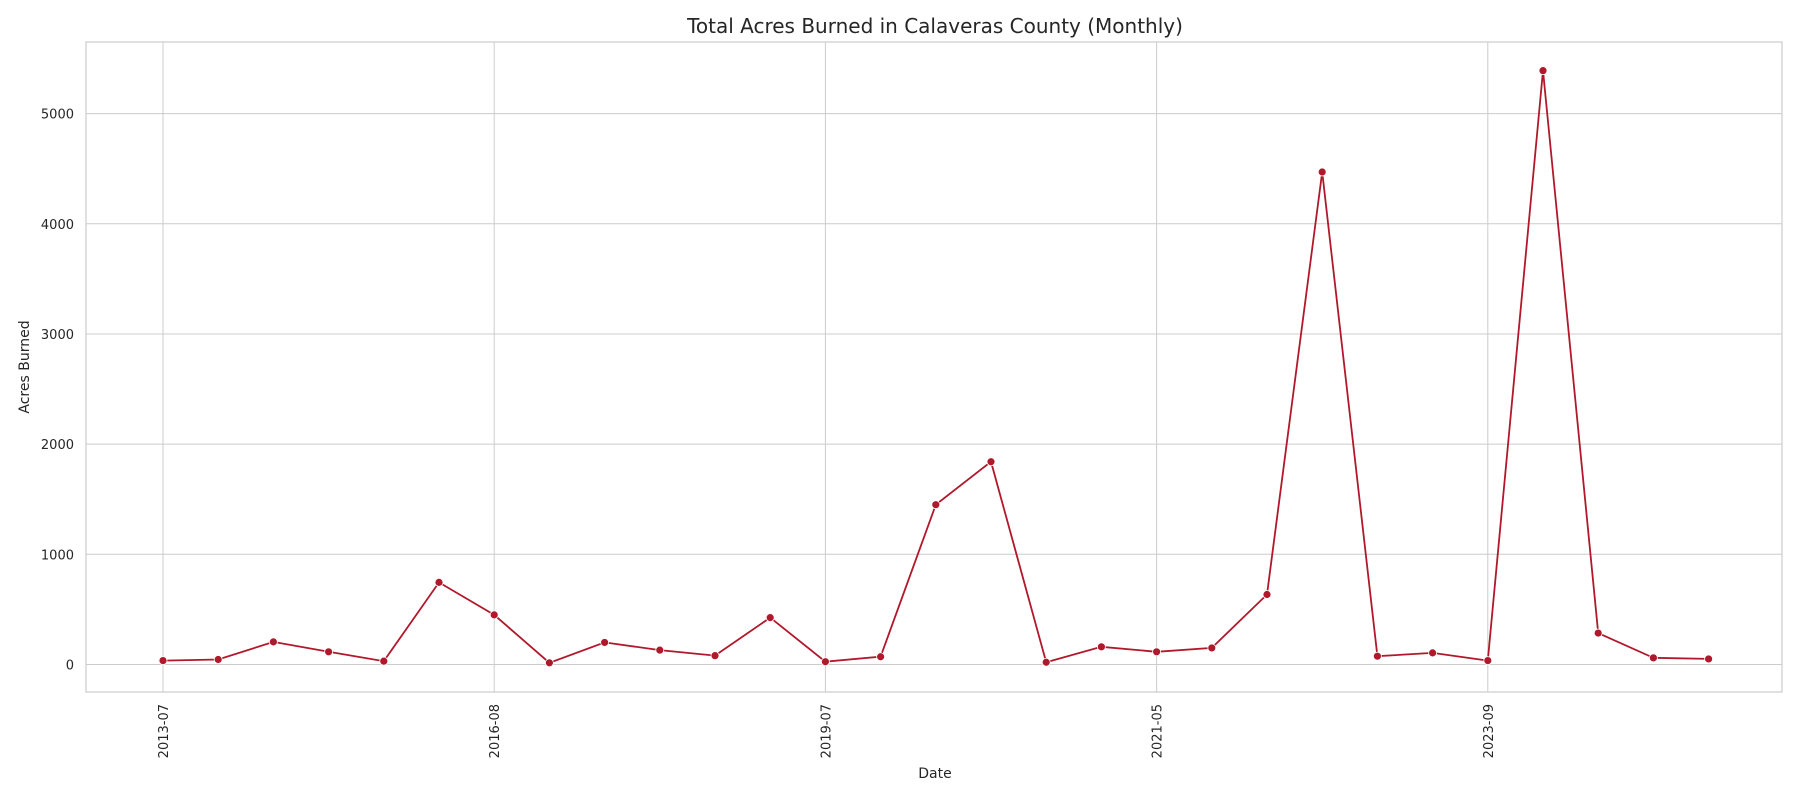 This screenshot has width=1800, height=800. Describe the element at coordinates (57, 115) in the screenshot. I see `y-tick-label: 5000` at that location.